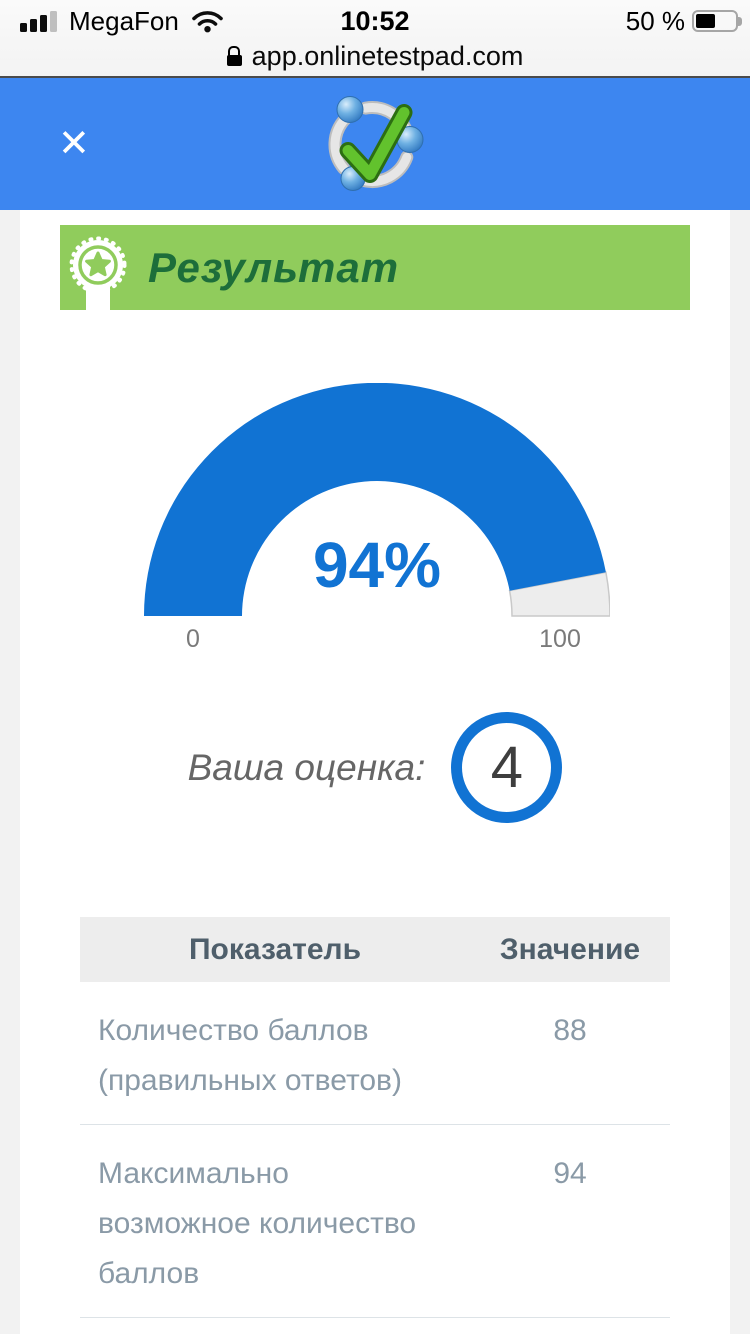 This screenshot has height=1334, width=750. I want to click on status-bar-left: MegaFon, so click(122, 21).